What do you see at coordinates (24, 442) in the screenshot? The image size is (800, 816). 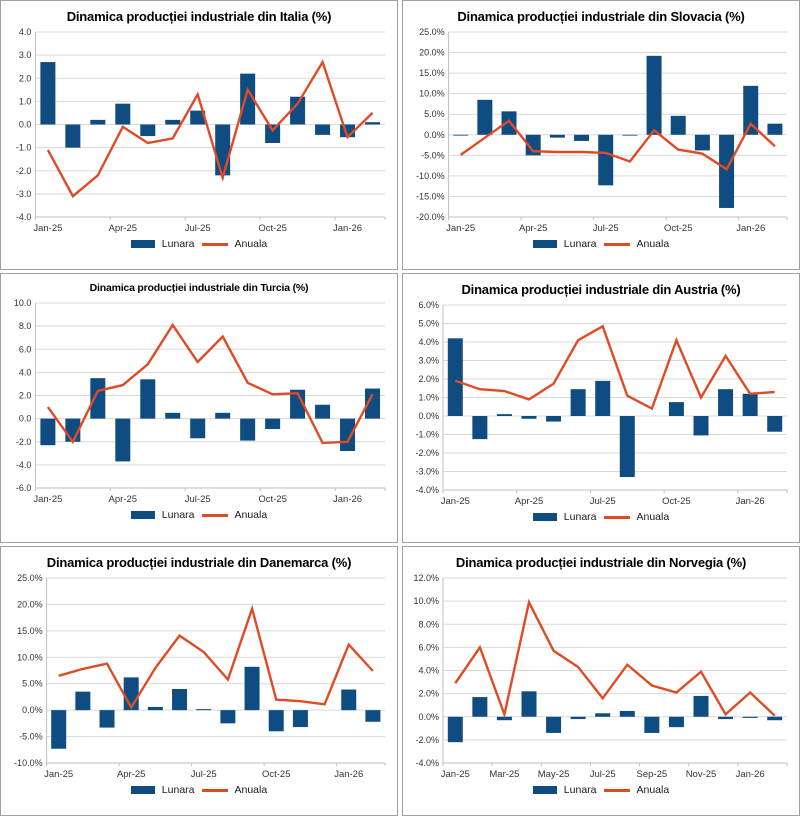 I see `svg-text: -2.0` at bounding box center [24, 442].